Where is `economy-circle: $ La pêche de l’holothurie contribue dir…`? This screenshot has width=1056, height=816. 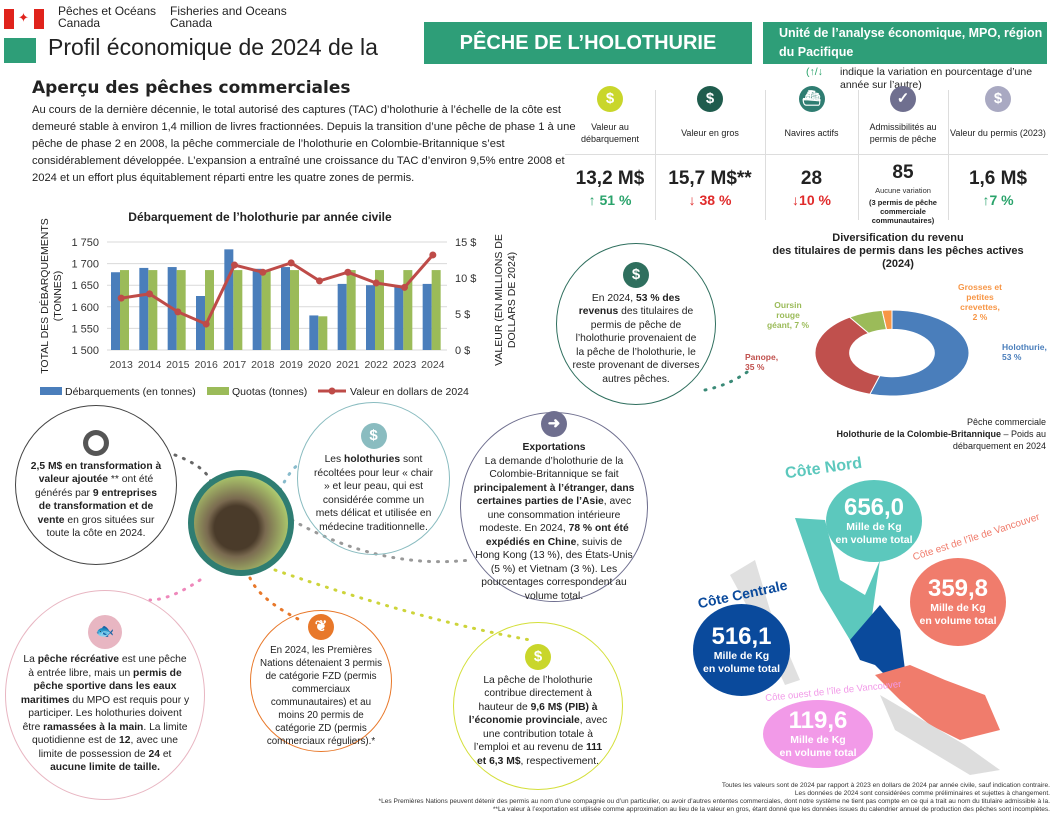
economy-circle: $ La pêche de l’holothurie contribue dir… is located at coordinates (538, 706).